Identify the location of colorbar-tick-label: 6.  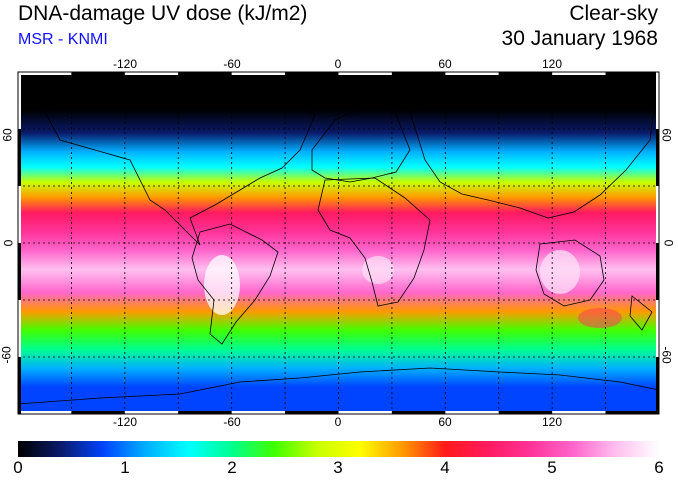
(659, 467).